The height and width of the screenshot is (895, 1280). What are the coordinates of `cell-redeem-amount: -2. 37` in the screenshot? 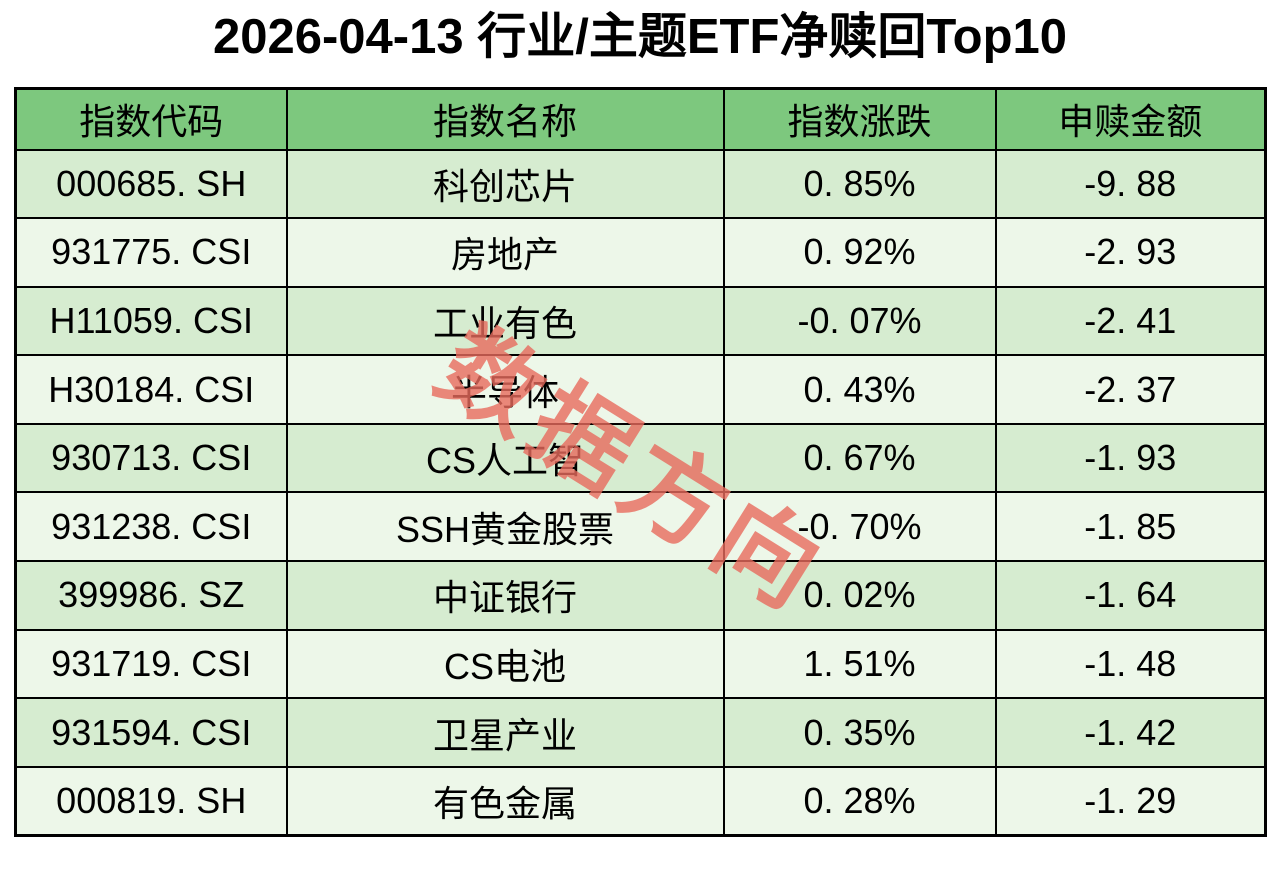 It's located at (1130, 389).